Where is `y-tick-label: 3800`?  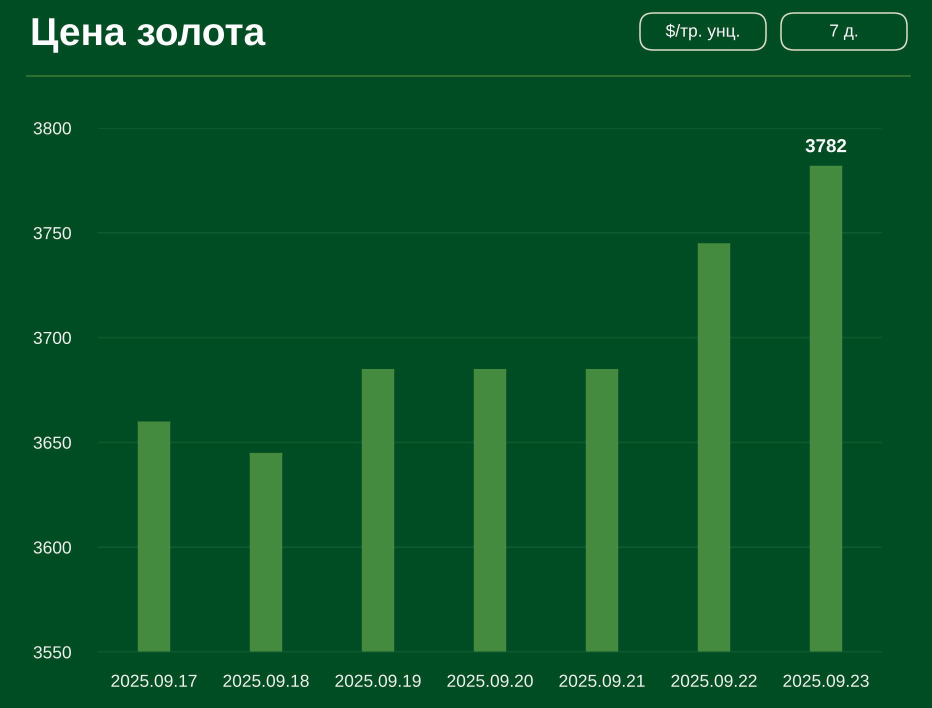 y-tick-label: 3800 is located at coordinates (52, 128).